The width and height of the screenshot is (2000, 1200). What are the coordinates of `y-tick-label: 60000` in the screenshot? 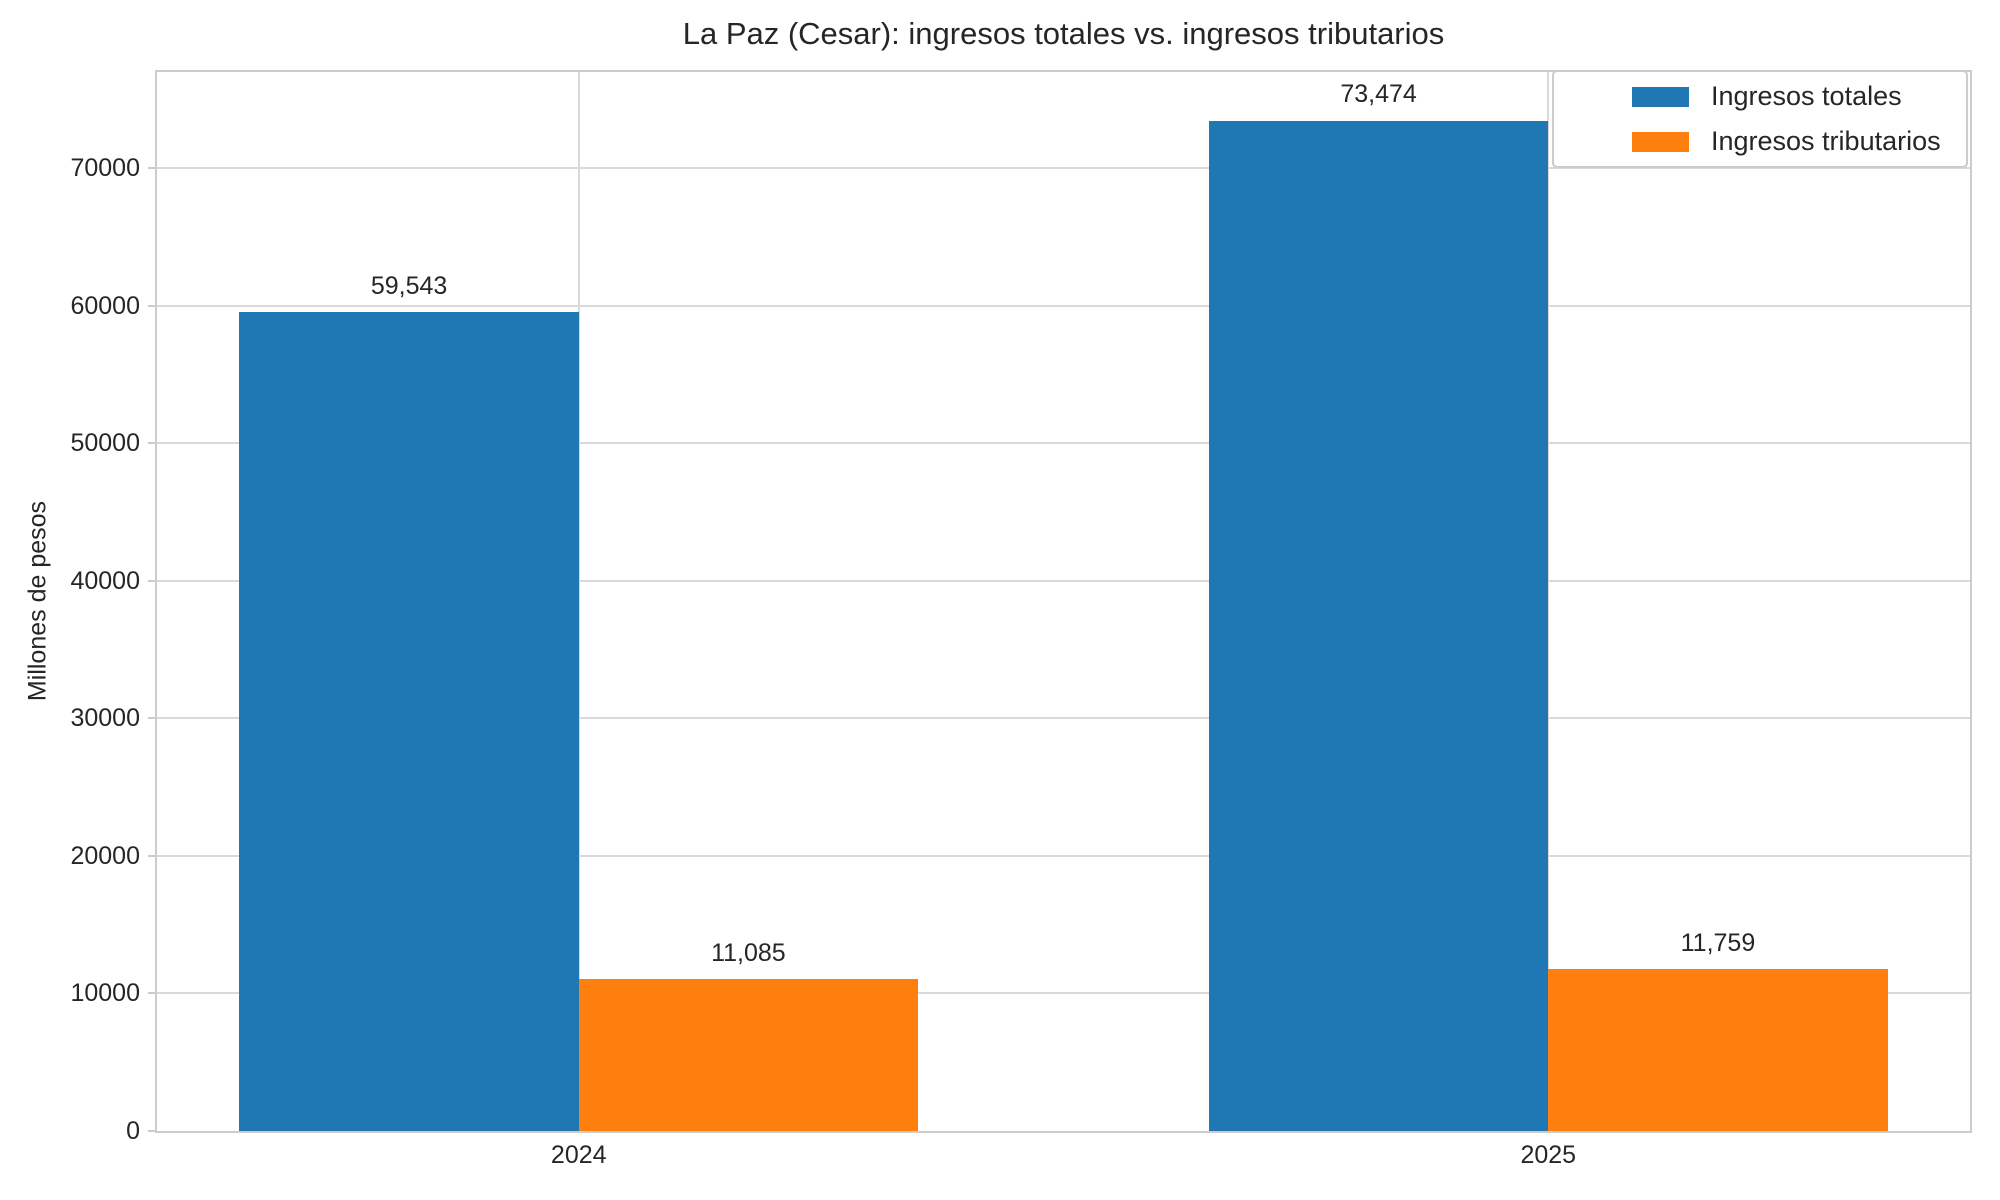 It's located at (105, 305).